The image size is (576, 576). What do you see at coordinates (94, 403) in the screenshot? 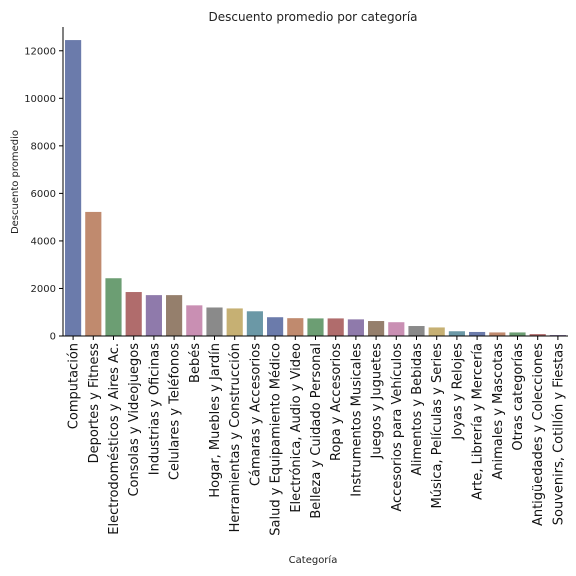
I see `x-tick-label: Deportes y Fitness` at bounding box center [94, 403].